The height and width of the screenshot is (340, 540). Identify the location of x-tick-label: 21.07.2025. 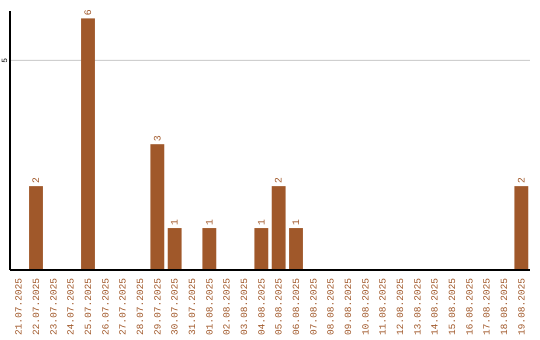
(19, 307).